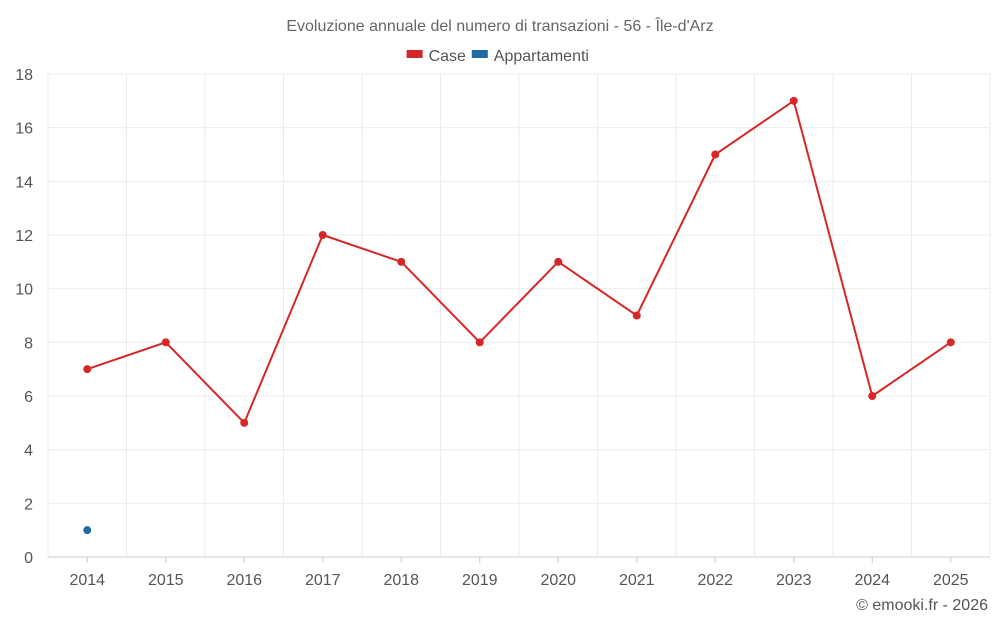 This screenshot has height=625, width=1000. What do you see at coordinates (414, 54) in the screenshot?
I see `legend-swatch-case` at bounding box center [414, 54].